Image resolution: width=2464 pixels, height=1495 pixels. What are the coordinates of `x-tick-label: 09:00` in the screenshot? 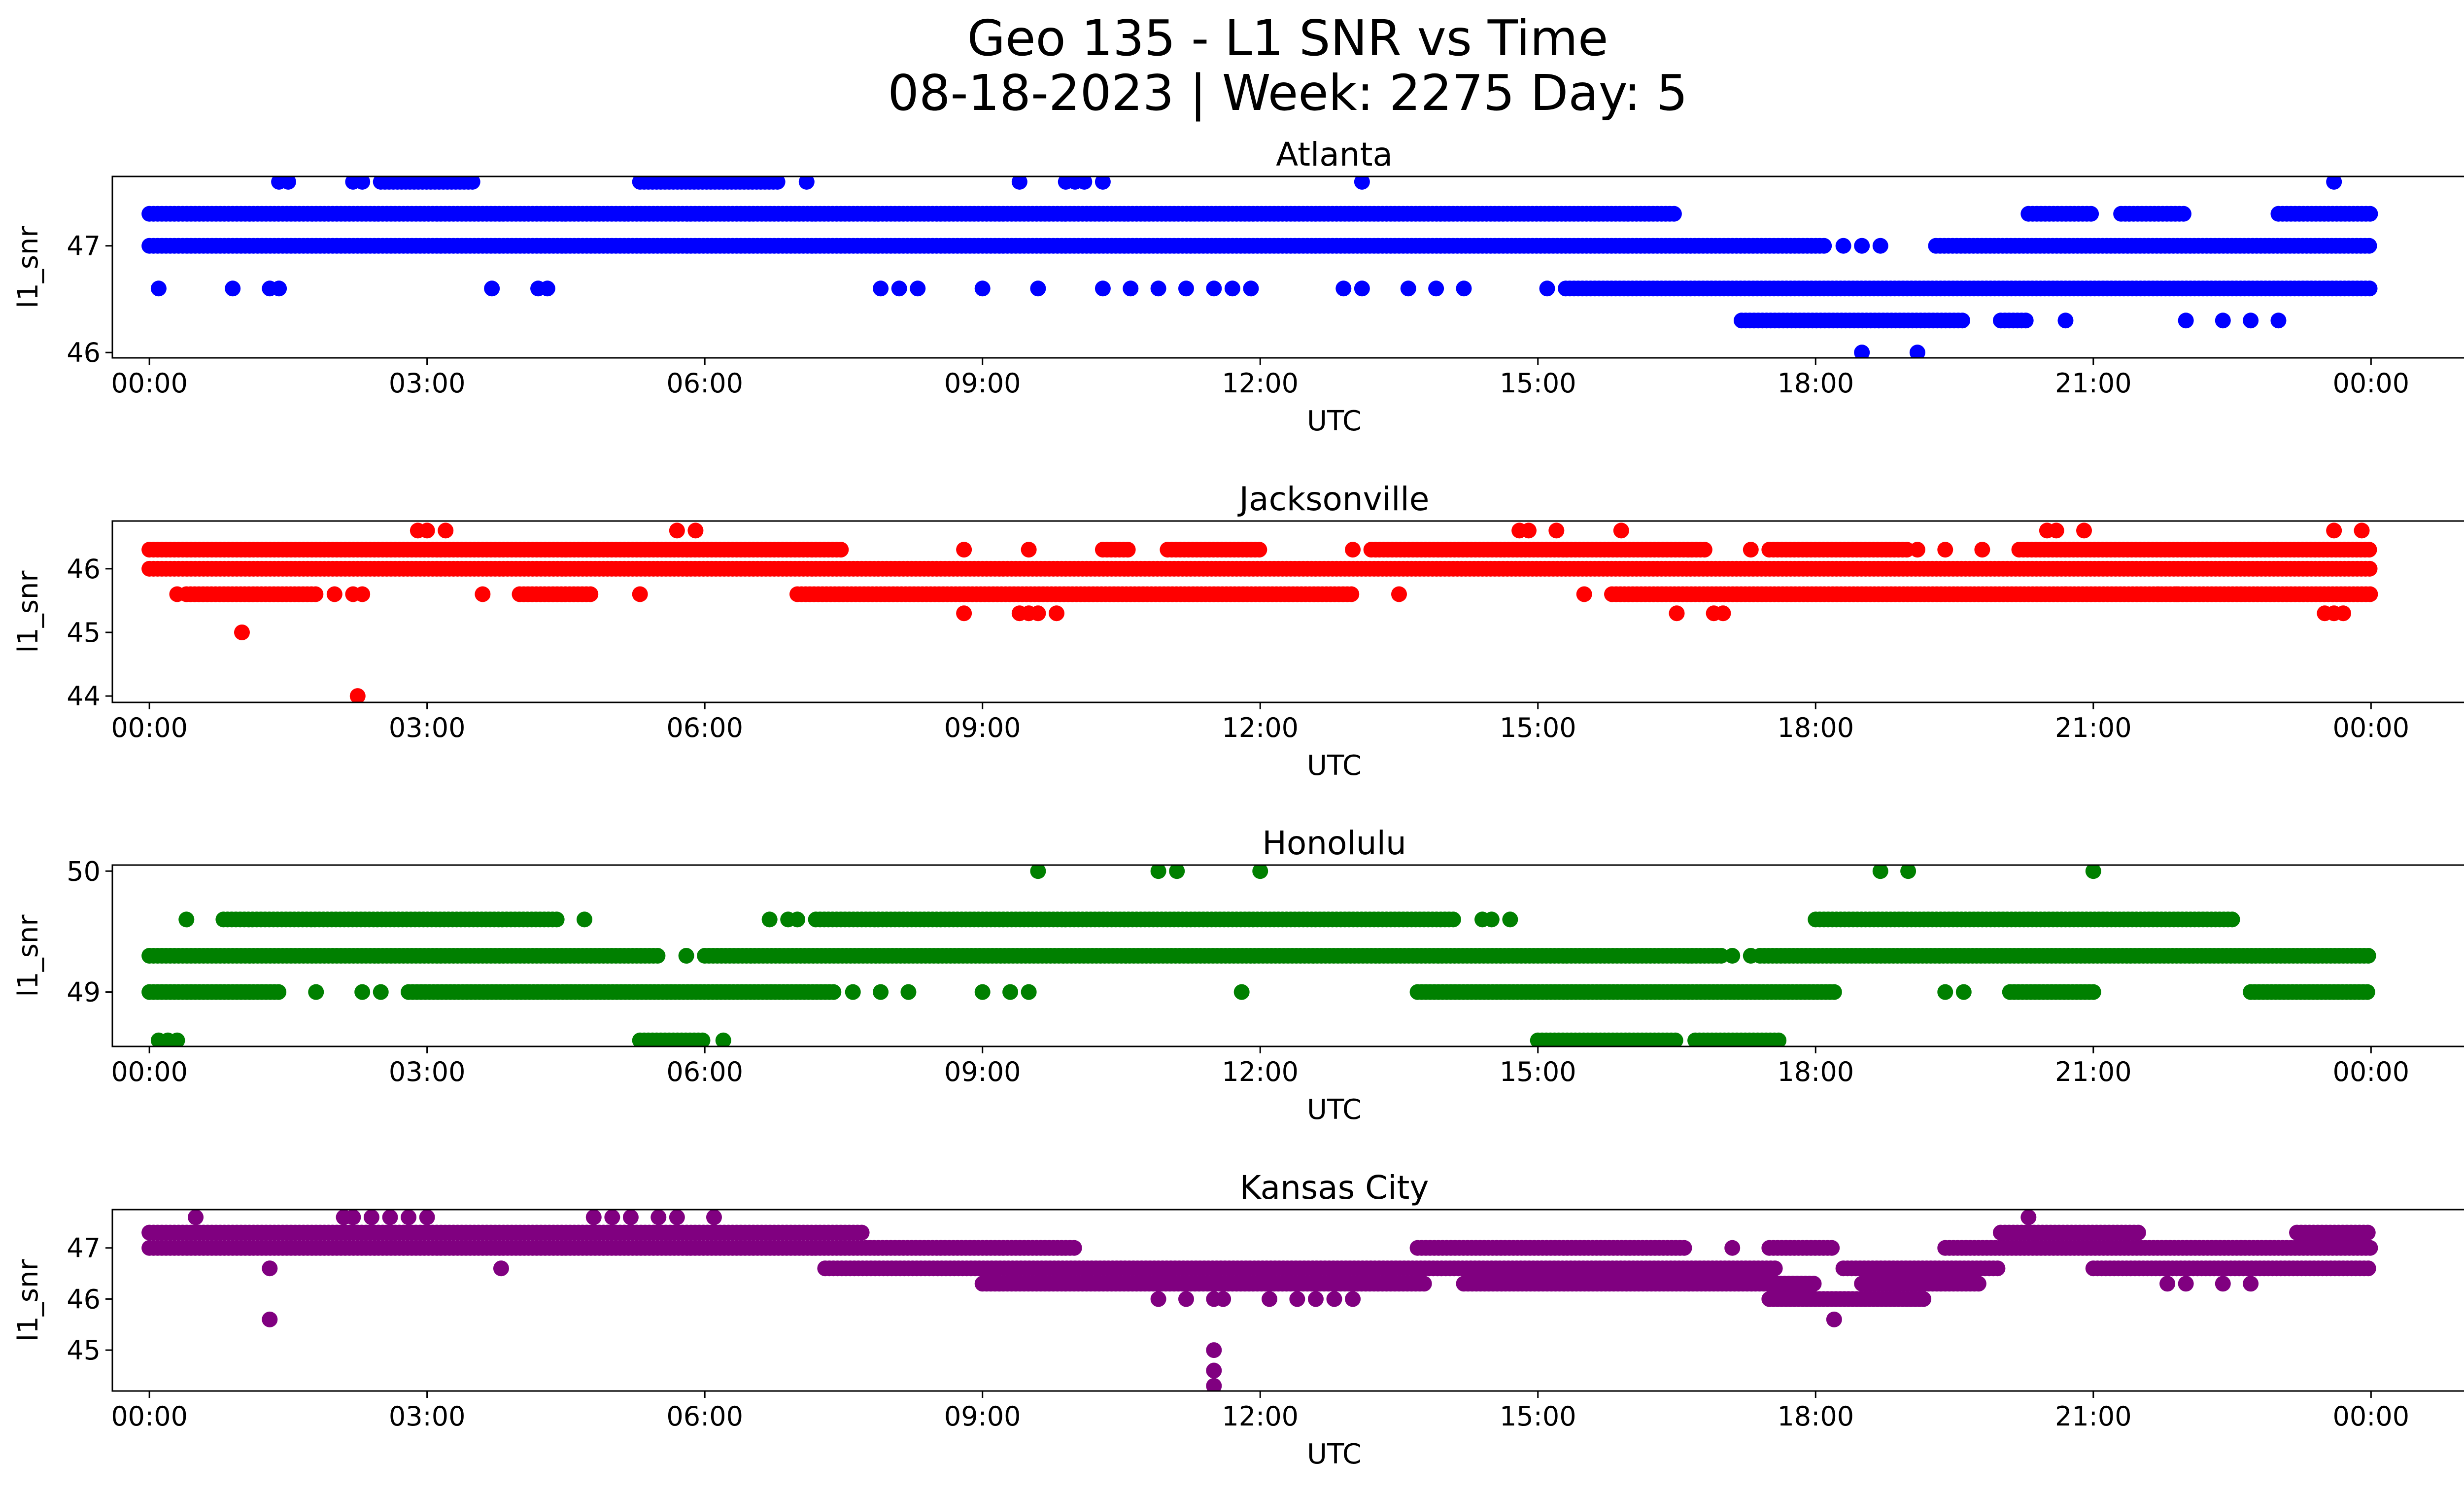 It's located at (982, 1071).